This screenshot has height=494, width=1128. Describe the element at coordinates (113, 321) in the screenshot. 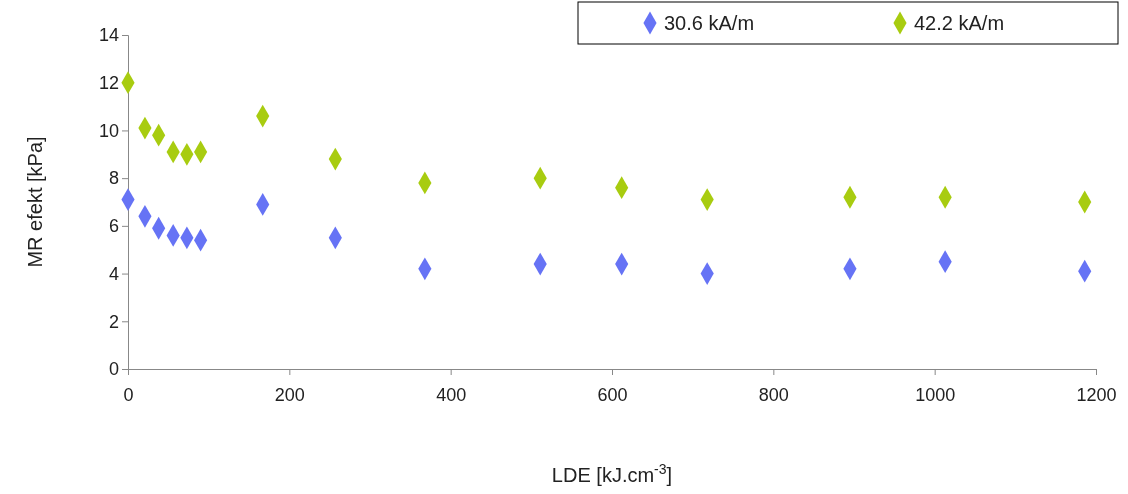

I see `y-tick-label: 2` at that location.